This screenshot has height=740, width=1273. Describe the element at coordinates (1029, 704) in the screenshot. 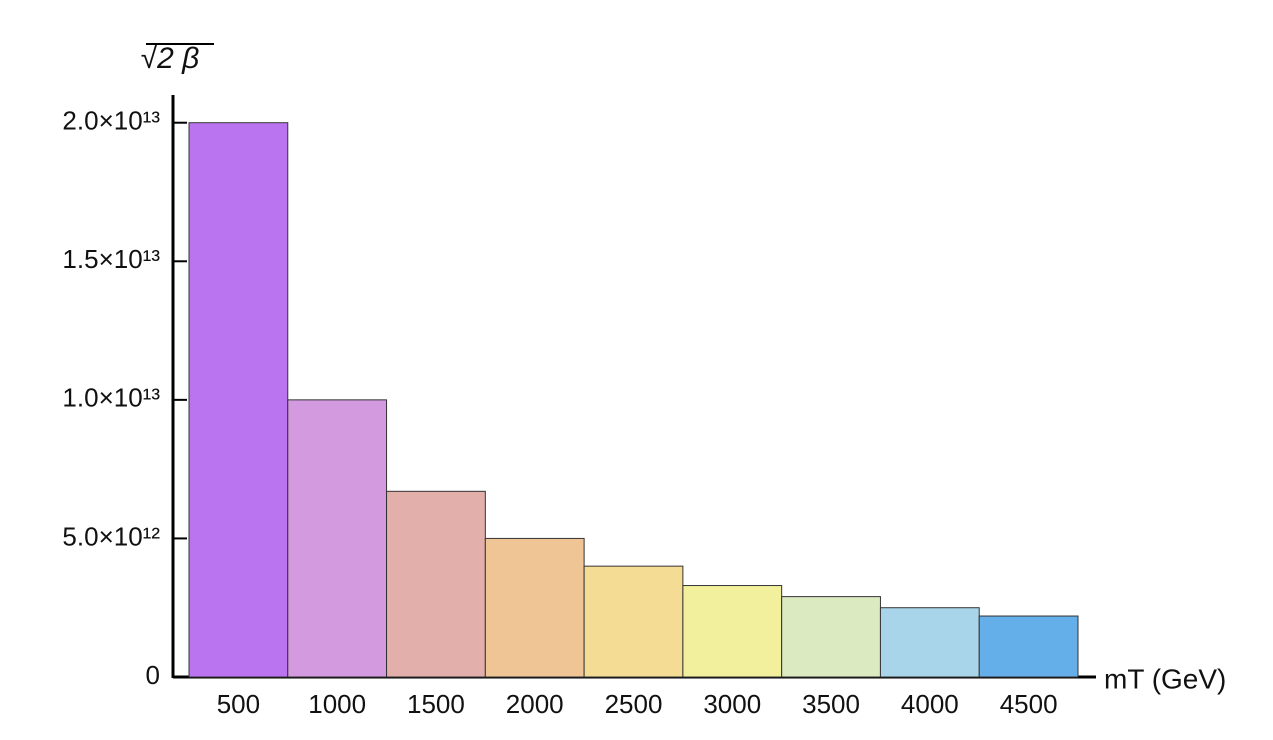

I see `x-tick-label: 4500` at that location.